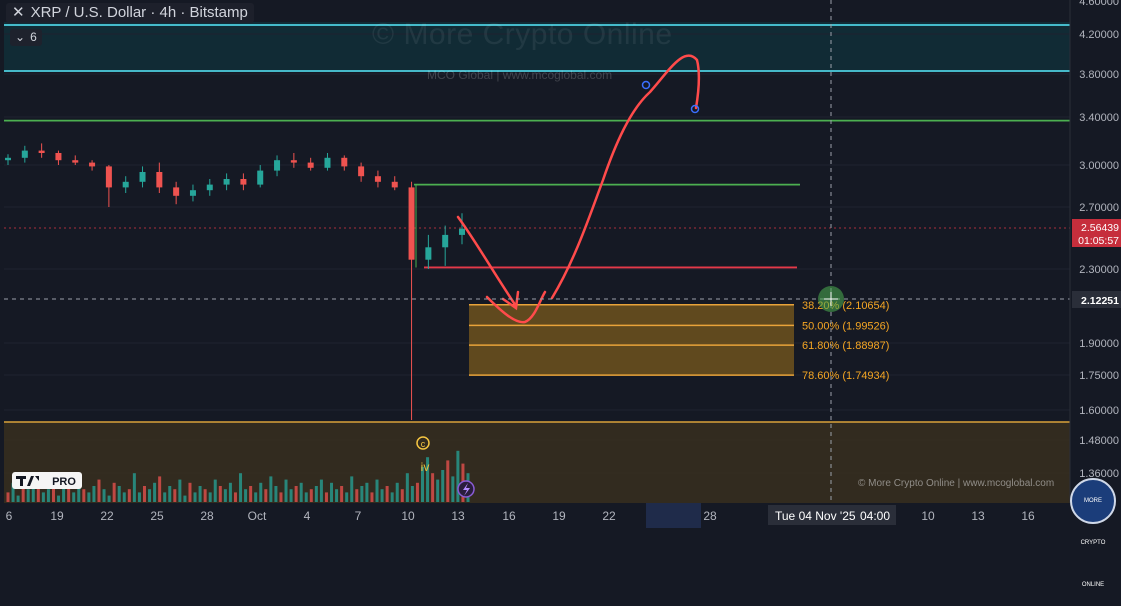 The height and width of the screenshot is (606, 1121). Describe the element at coordinates (1099, 118) in the screenshot. I see `y-tick-label: 3.40000` at that location.